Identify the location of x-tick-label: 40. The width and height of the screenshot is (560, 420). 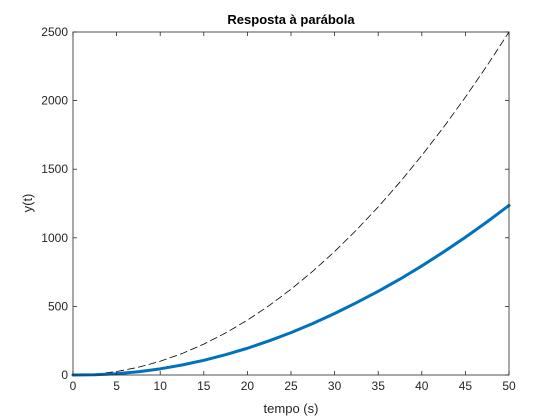
(422, 386).